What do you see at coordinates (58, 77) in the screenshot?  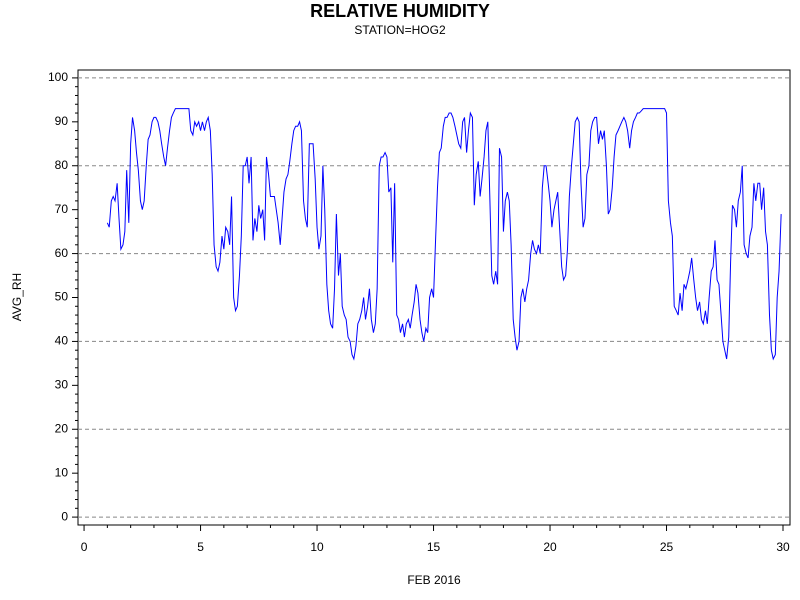 I see `y-tick-label: 100` at bounding box center [58, 77].